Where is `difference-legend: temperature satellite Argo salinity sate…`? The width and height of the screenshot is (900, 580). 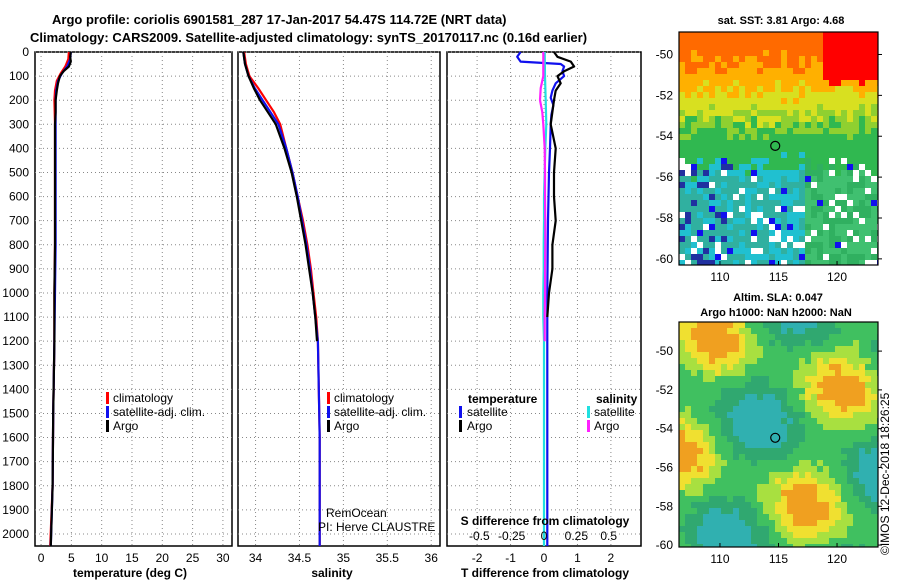
difference-legend: temperature satellite Argo salinity sate… is located at coordinates (548, 412).